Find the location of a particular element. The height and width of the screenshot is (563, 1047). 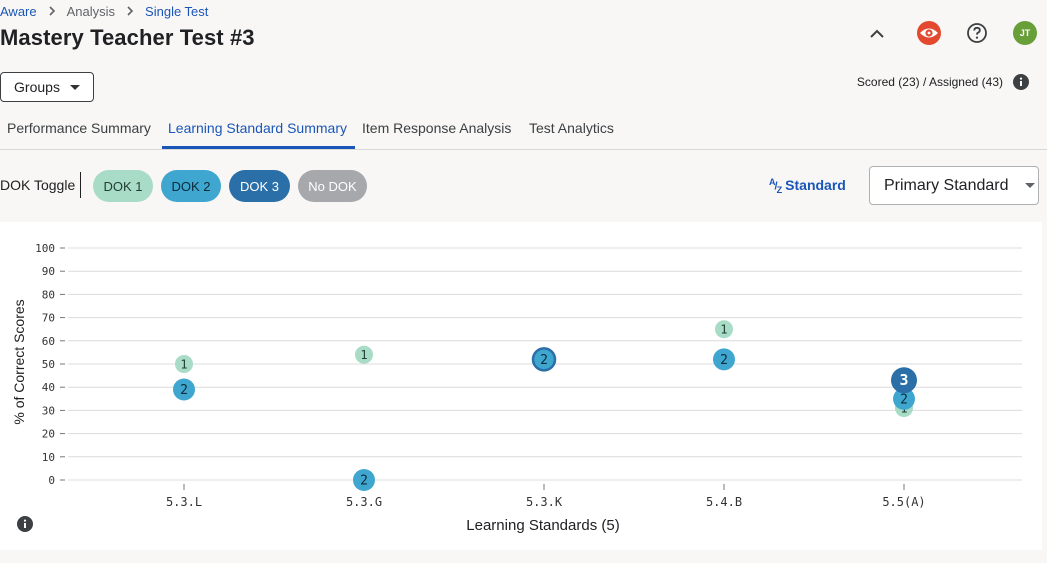

breadcrumb-single-test: Single Test is located at coordinates (177, 11).